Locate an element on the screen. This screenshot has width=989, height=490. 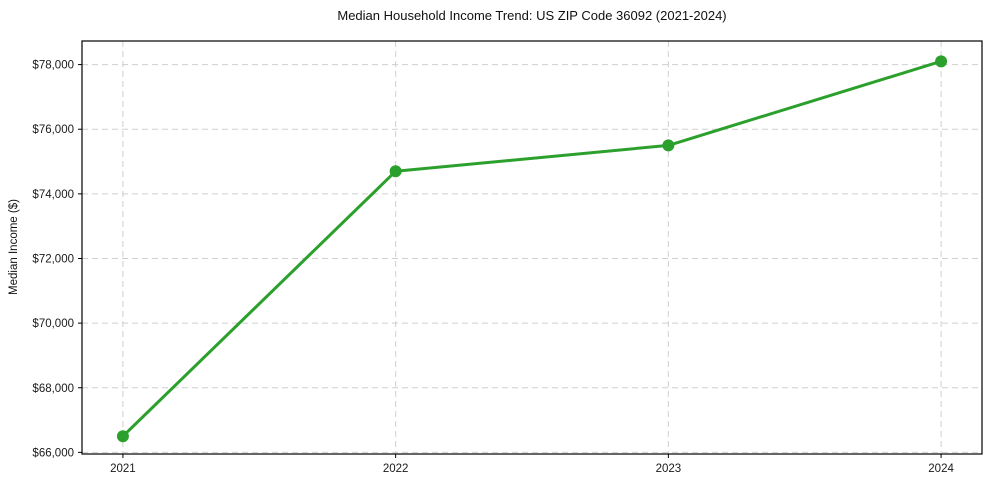
x-tick-label: 2022 is located at coordinates (396, 469).